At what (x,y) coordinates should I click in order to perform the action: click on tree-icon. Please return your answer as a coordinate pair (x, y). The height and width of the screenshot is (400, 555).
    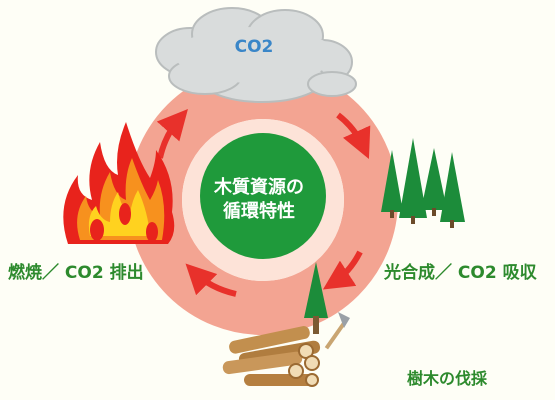
    Looking at the image, I should click on (316, 298).